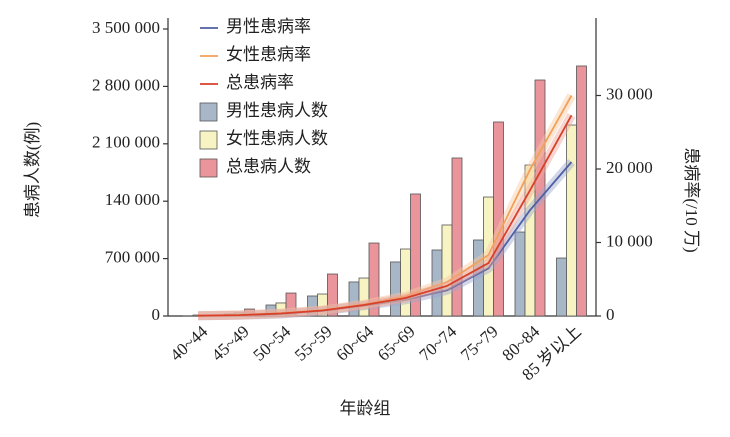 The width and height of the screenshot is (730, 437). What do you see at coordinates (268, 166) in the screenshot?
I see `legend-label: 总患病人数` at bounding box center [268, 166].